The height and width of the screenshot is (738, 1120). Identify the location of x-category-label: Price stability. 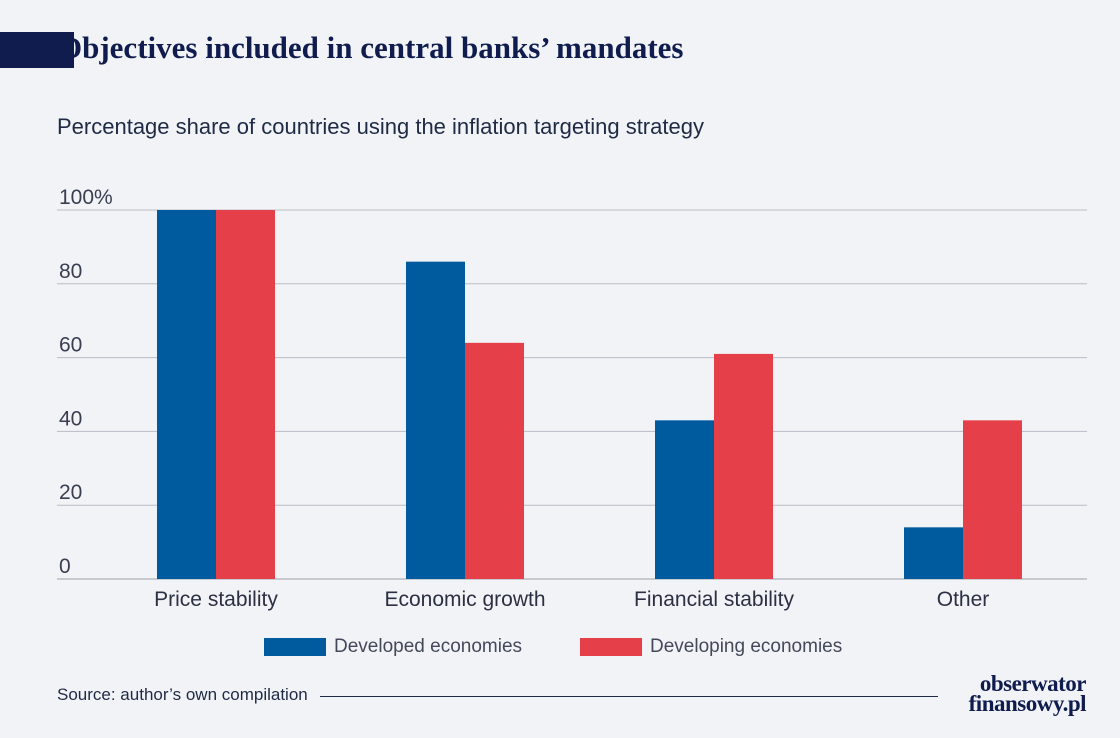
(216, 599).